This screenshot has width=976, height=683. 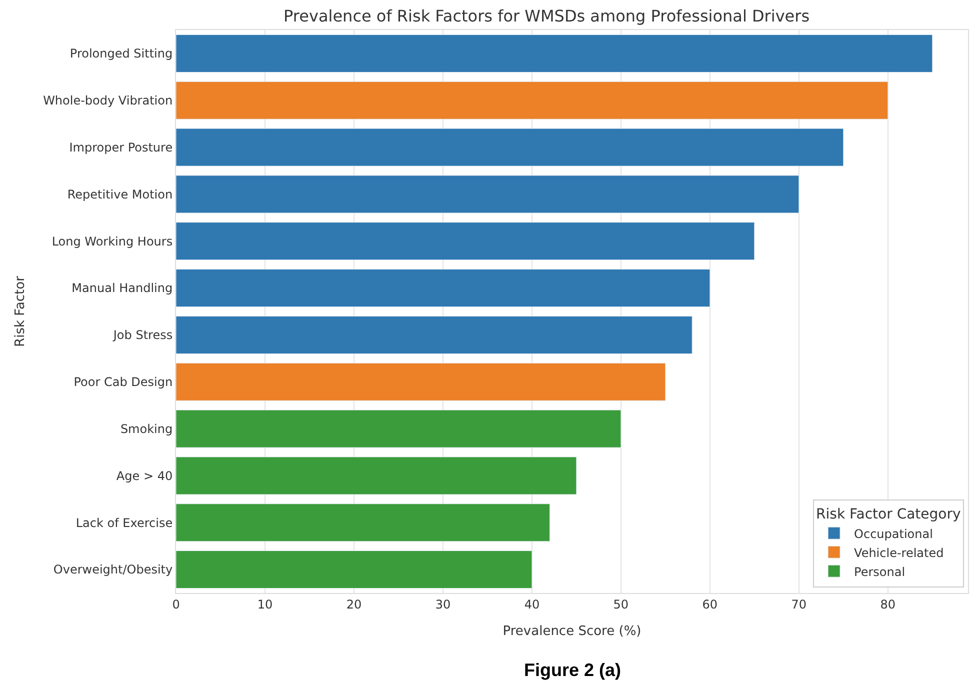 What do you see at coordinates (123, 382) in the screenshot?
I see `y-tick-label: Poor Cab Design` at bounding box center [123, 382].